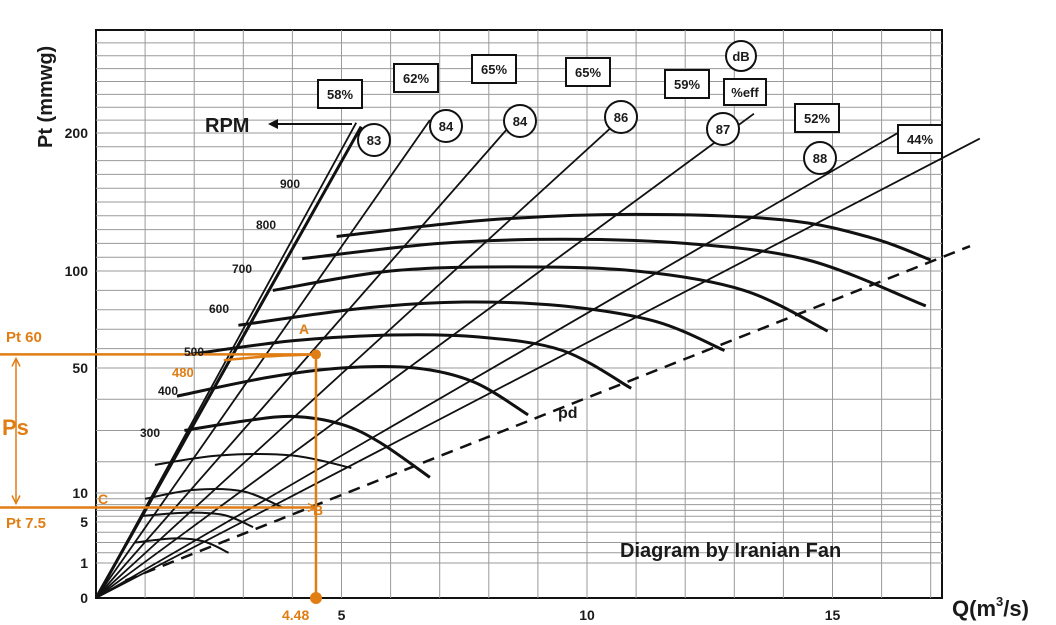  I want to click on point-b-label: B, so click(318, 510).